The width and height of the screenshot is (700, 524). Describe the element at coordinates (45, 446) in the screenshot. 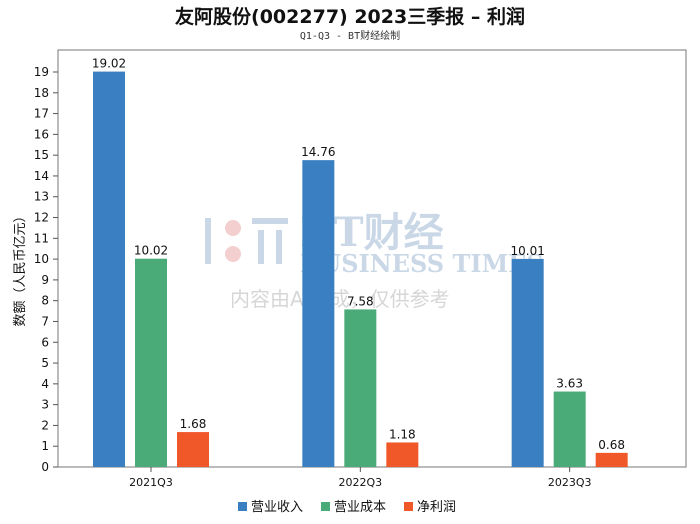

I see `y-tick-label: 1` at that location.